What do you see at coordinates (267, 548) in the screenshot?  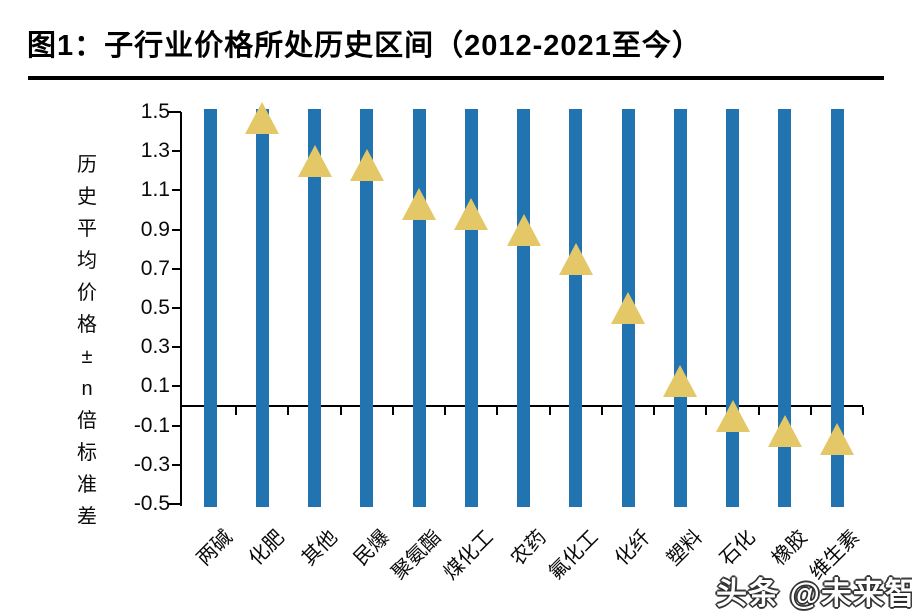 I see `x-category-label: 化肥` at bounding box center [267, 548].